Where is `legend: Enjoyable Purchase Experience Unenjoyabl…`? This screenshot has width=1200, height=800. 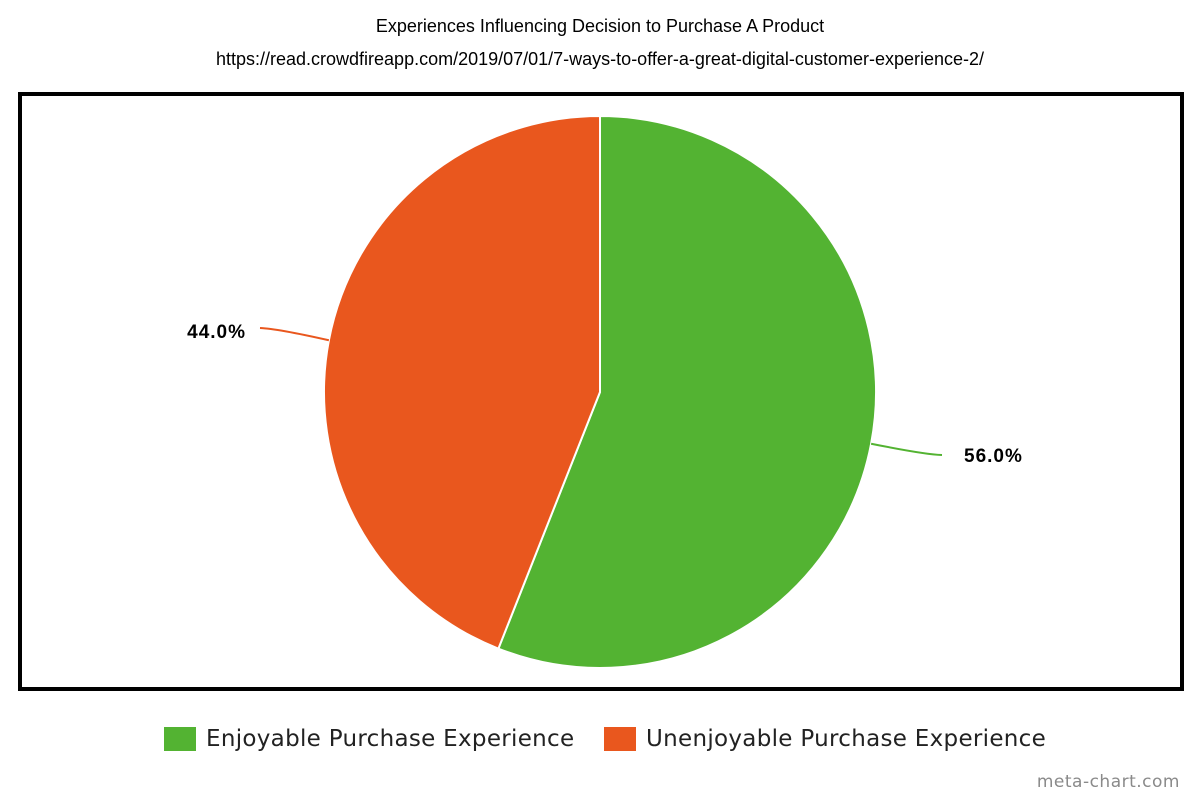 legend: Enjoyable Purchase Experience Unenjoyabl… is located at coordinates (600, 739).